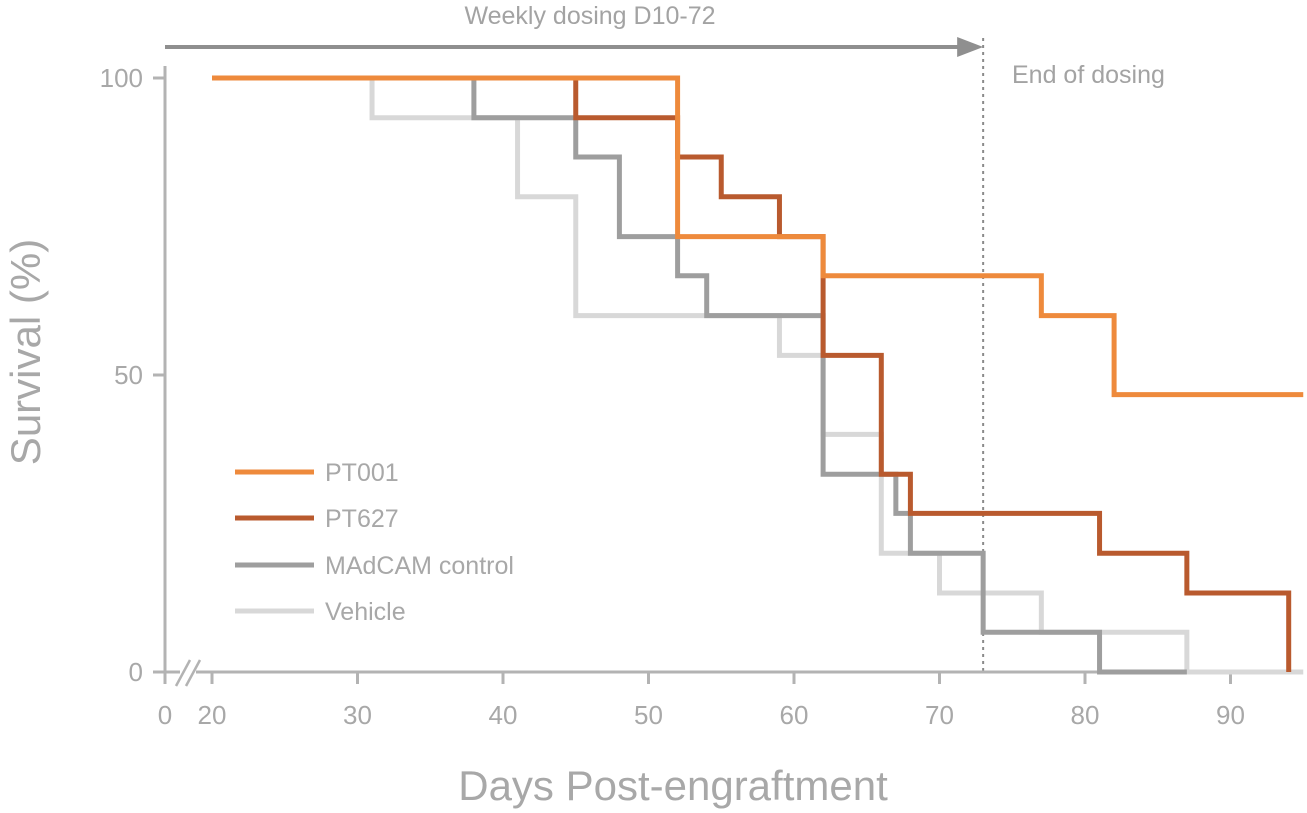 The width and height of the screenshot is (1307, 813). Describe the element at coordinates (362, 473) in the screenshot. I see `legend-label-pt001: PT001` at that location.